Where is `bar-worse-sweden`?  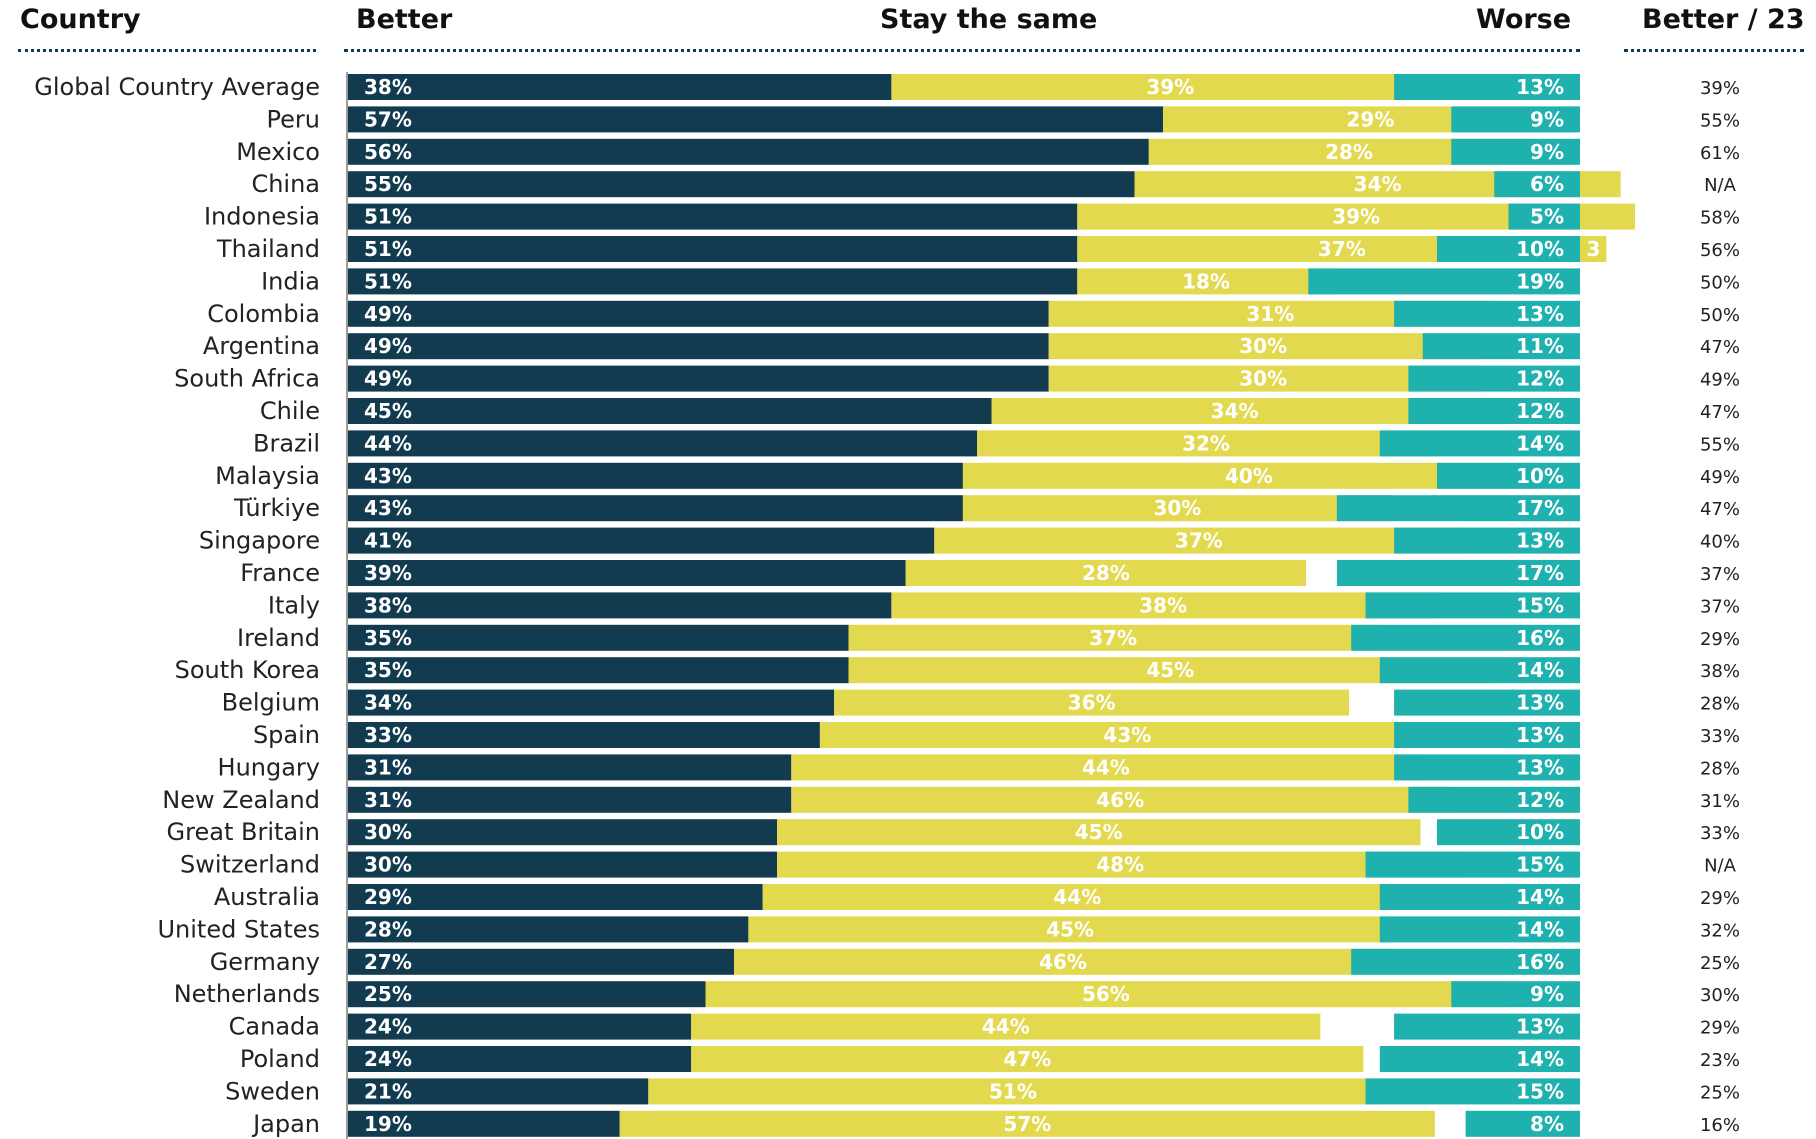 bar-worse-sweden is located at coordinates (1472, 1091).